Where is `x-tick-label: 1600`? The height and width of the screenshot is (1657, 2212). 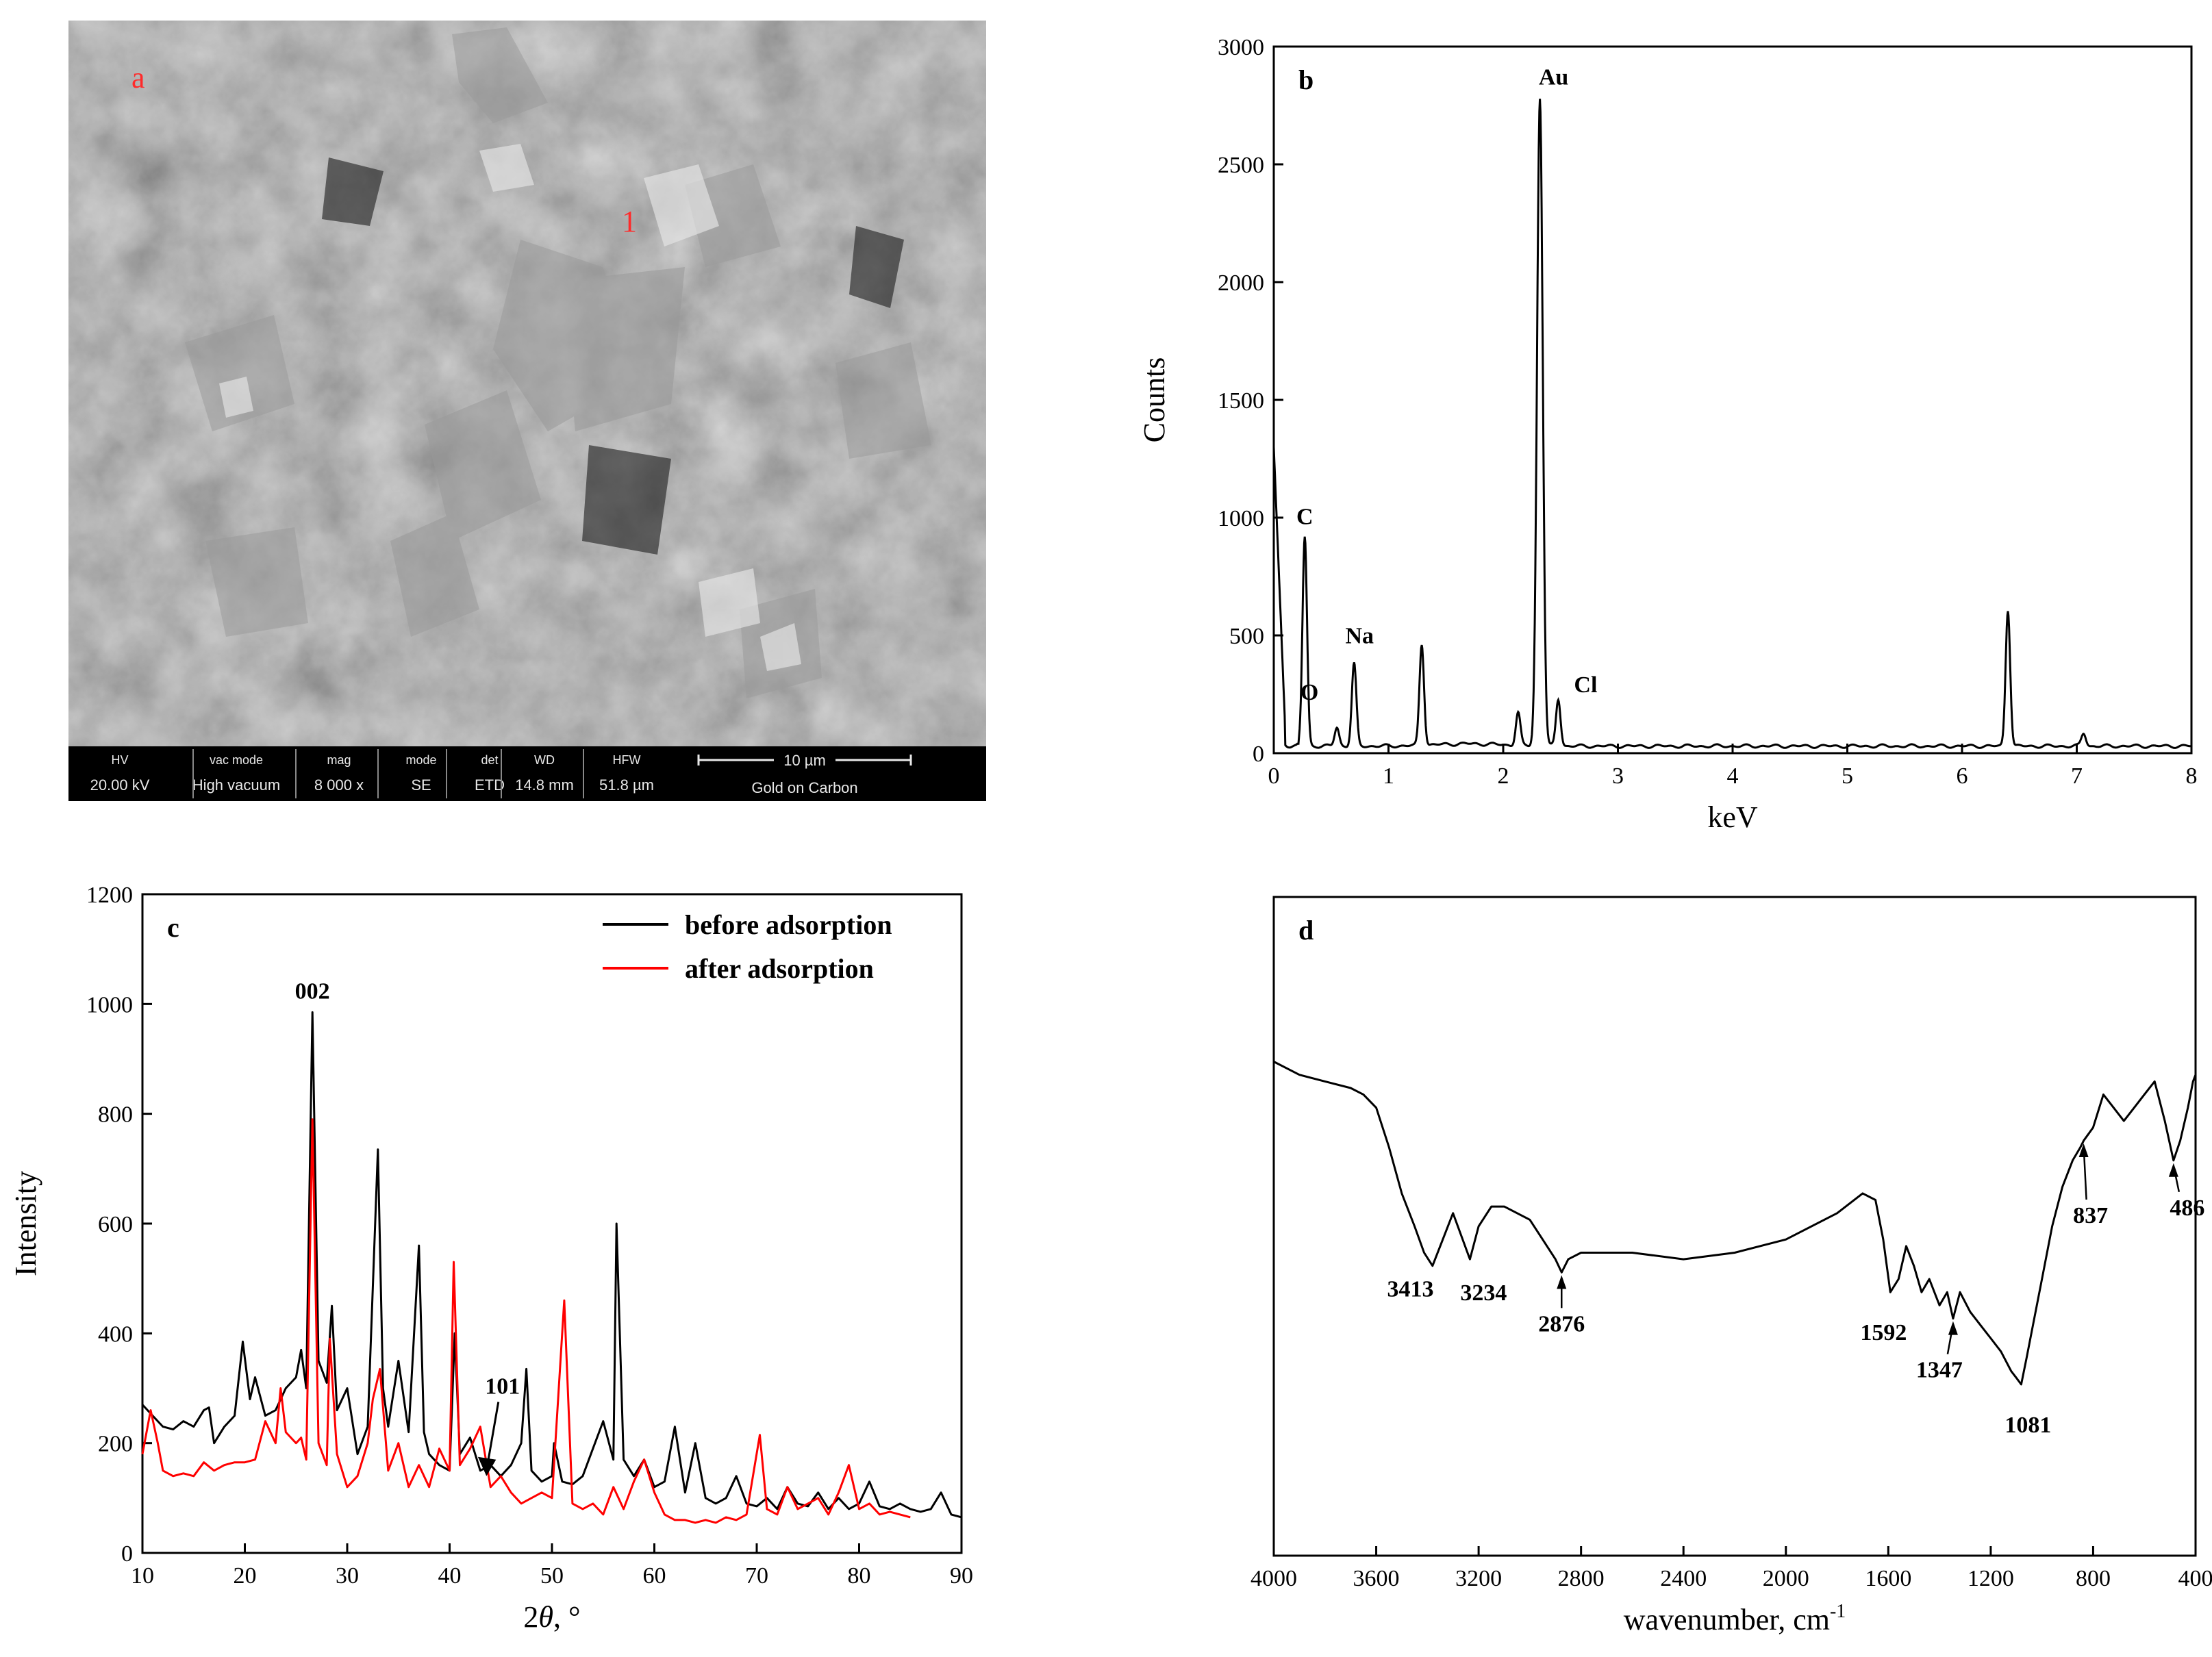
x-tick-label: 1600 is located at coordinates (1888, 1578).